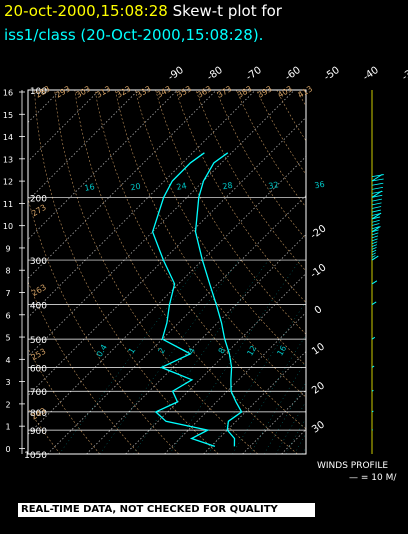 Image resolution: width=408 pixels, height=534 pixels. I want to click on dry-adiabat-label: 353, so click(184, 91).